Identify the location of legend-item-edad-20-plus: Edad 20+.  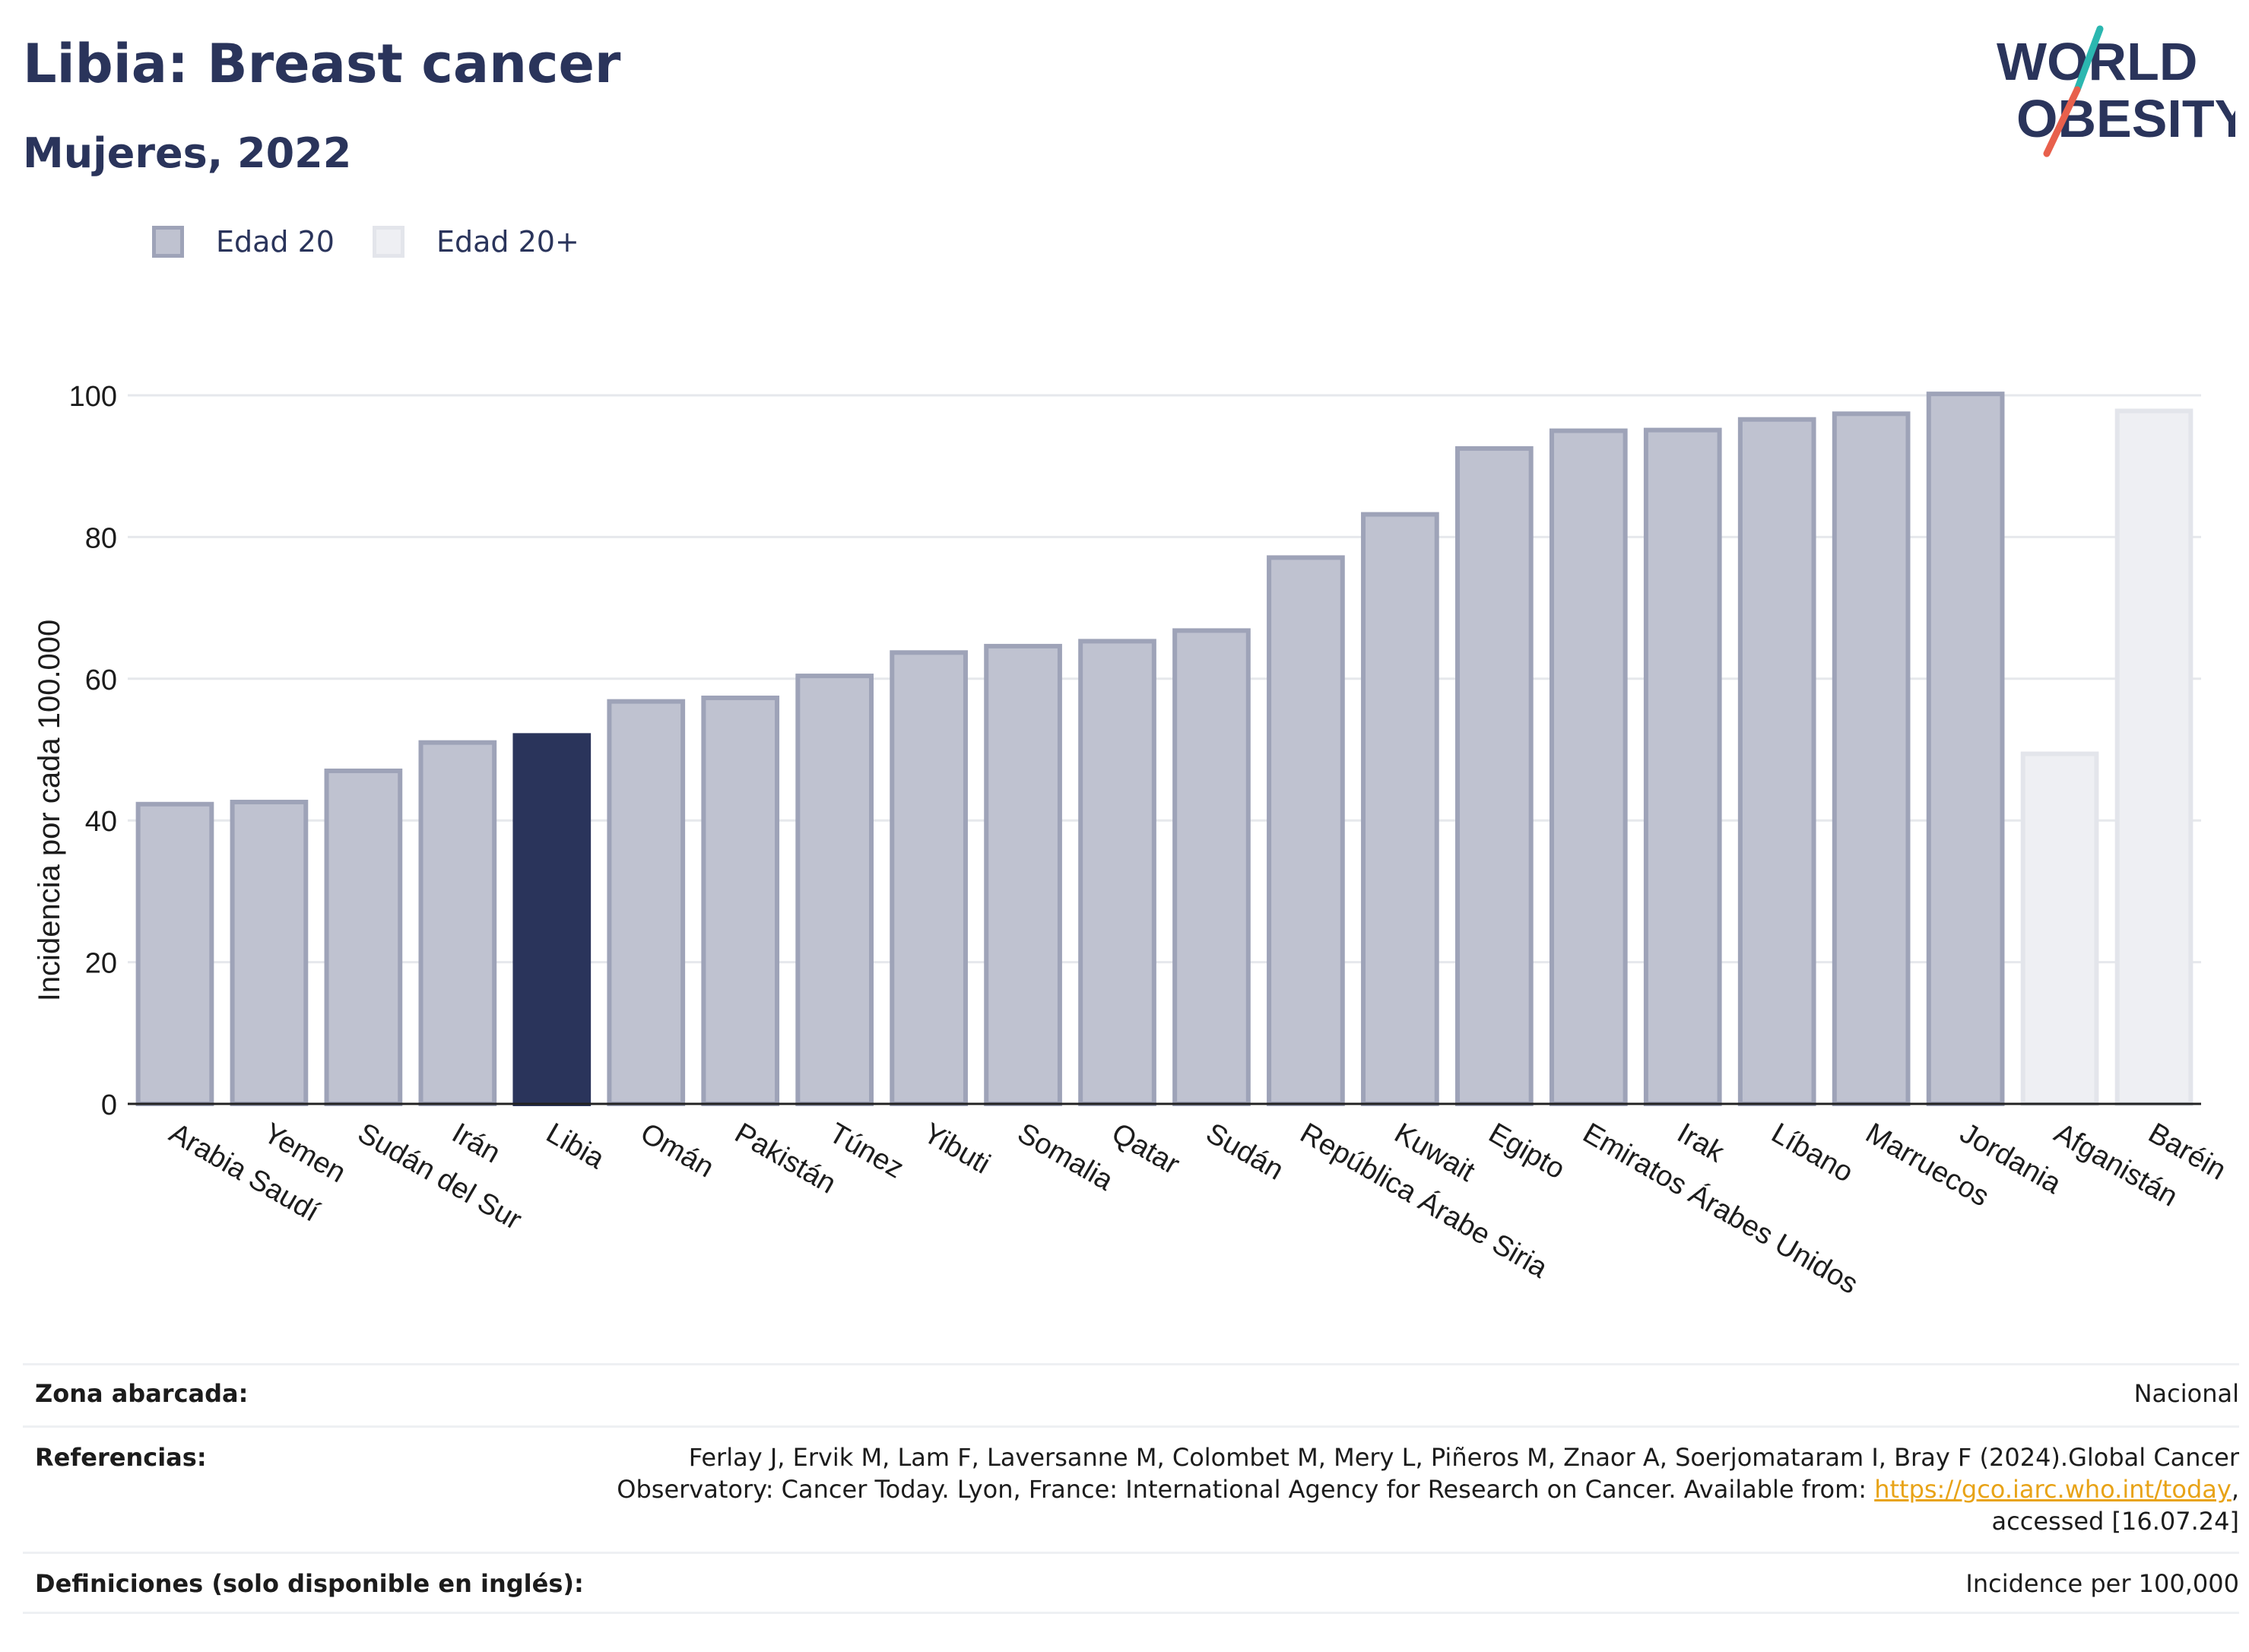
(476, 241).